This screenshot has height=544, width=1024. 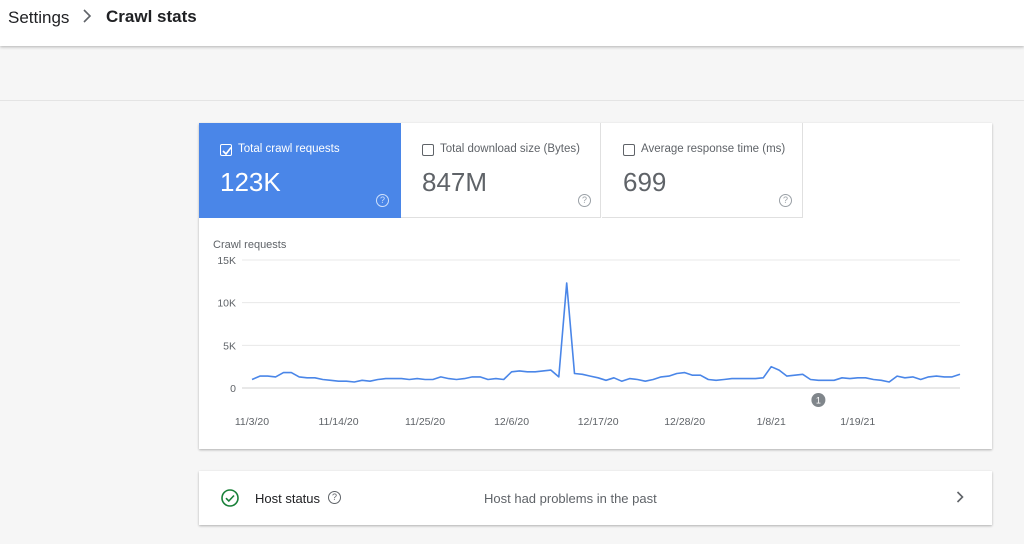 I want to click on breadcrumb-settings-link: Settings, so click(x=39, y=17).